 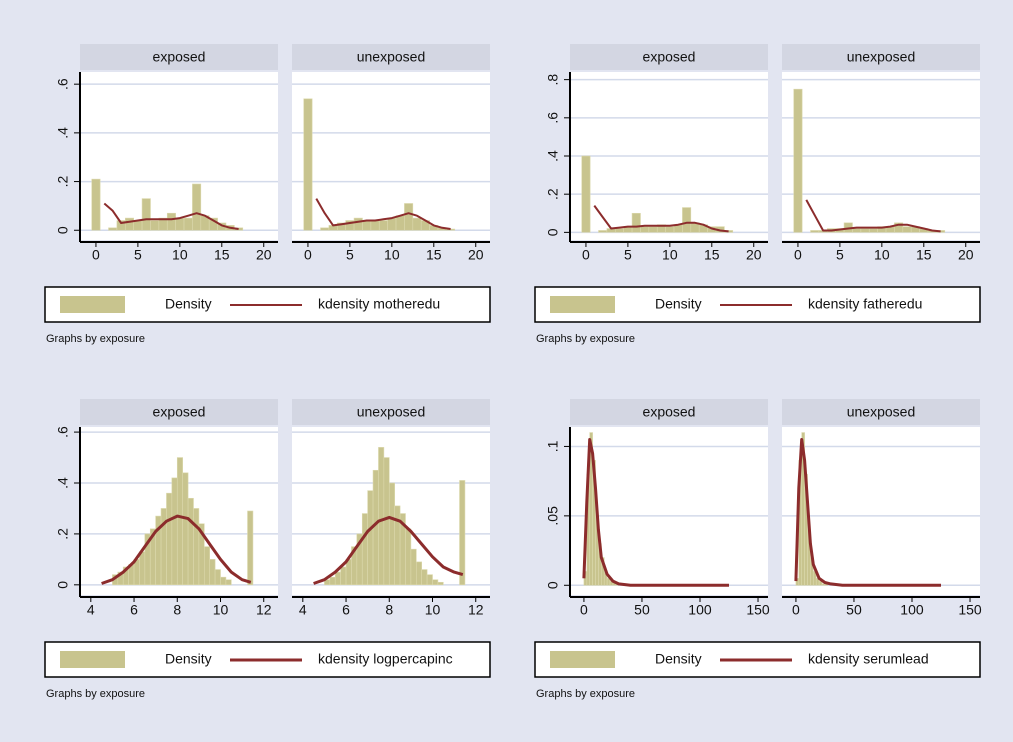 What do you see at coordinates (379, 304) in the screenshot?
I see `legend-label: kdensity motheredu` at bounding box center [379, 304].